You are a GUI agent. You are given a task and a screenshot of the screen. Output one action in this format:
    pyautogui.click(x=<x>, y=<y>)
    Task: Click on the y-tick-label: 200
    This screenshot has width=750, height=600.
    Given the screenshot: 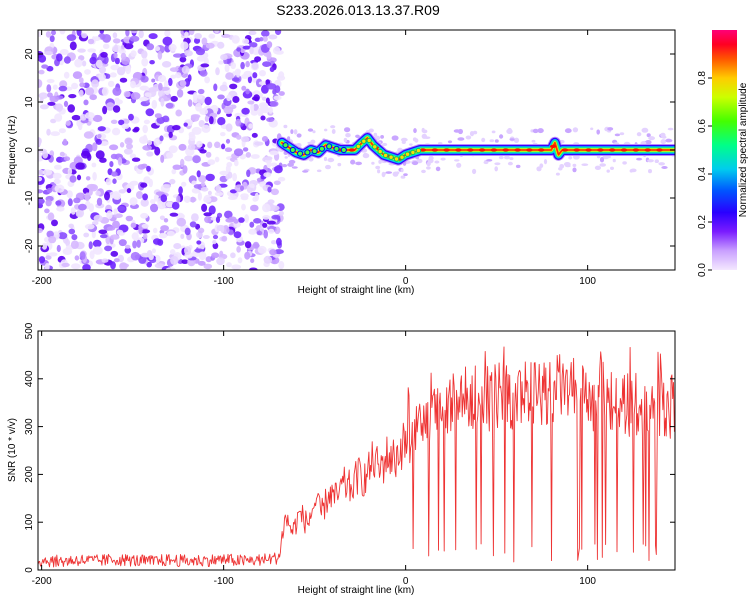 What is the action you would take?
    pyautogui.click(x=29, y=474)
    